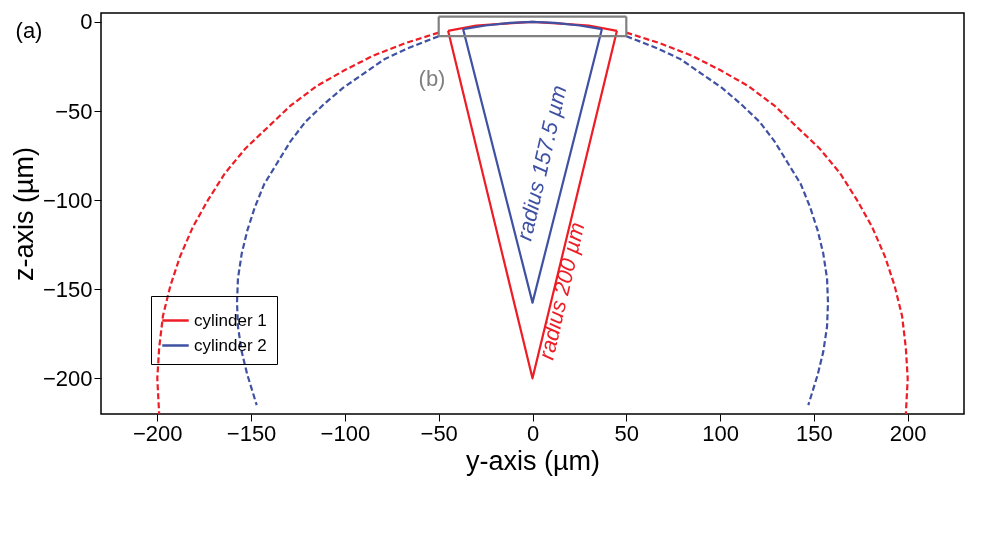 This screenshot has height=543, width=1005. What do you see at coordinates (439, 433) in the screenshot?
I see `x-tick-label: −50` at bounding box center [439, 433].